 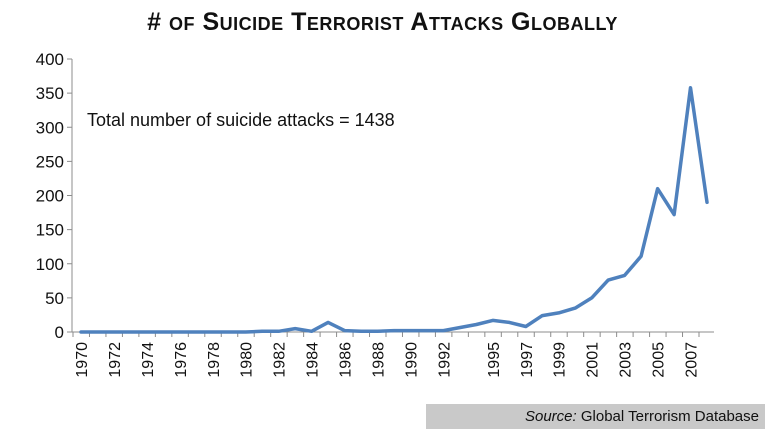 I want to click on x-tick-label: 1990, so click(x=411, y=360).